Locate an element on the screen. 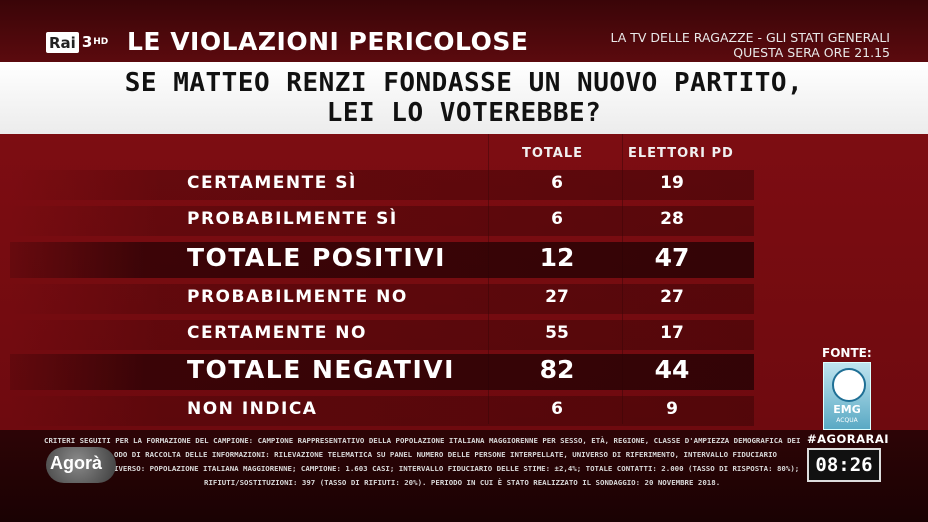 This screenshot has height=522, width=928. source-label: FONTE: is located at coordinates (847, 353).